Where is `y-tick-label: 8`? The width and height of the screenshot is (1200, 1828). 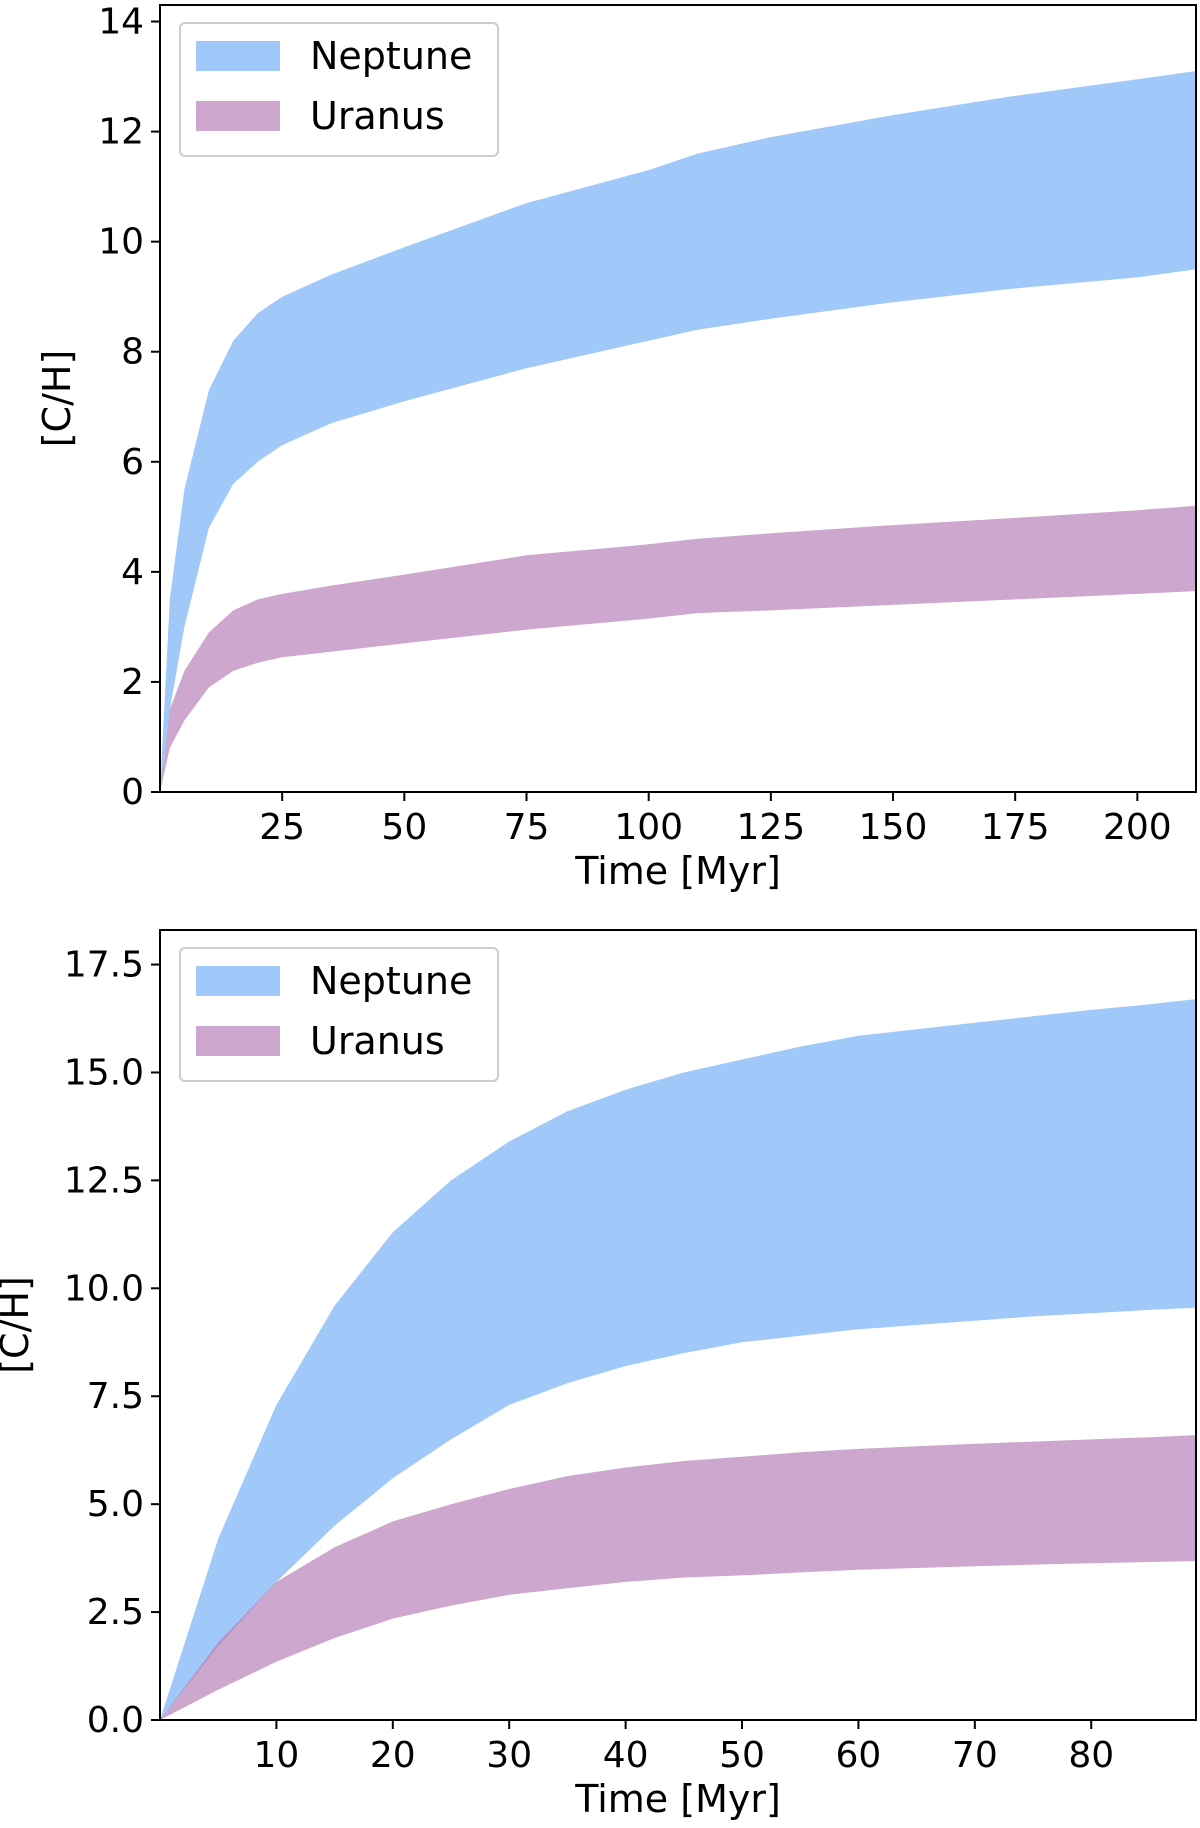 y-tick-label: 8 is located at coordinates (132, 352).